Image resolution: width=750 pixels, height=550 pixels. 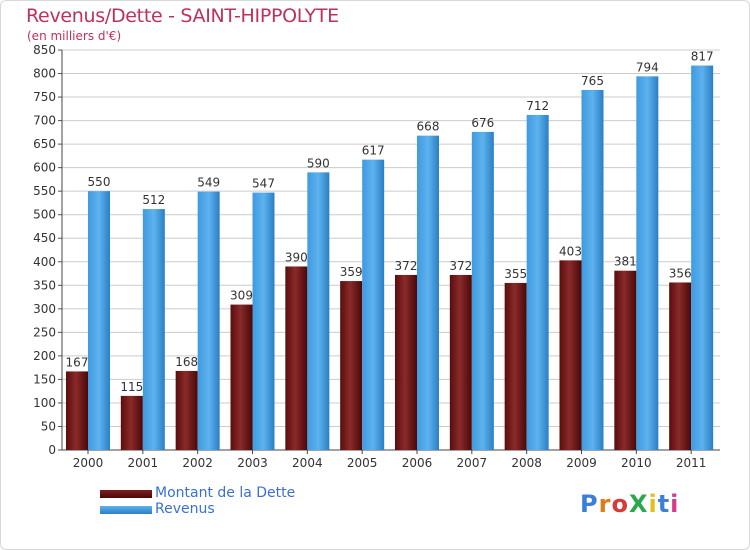 What do you see at coordinates (99, 321) in the screenshot?
I see `bar-revenue-2000` at bounding box center [99, 321].